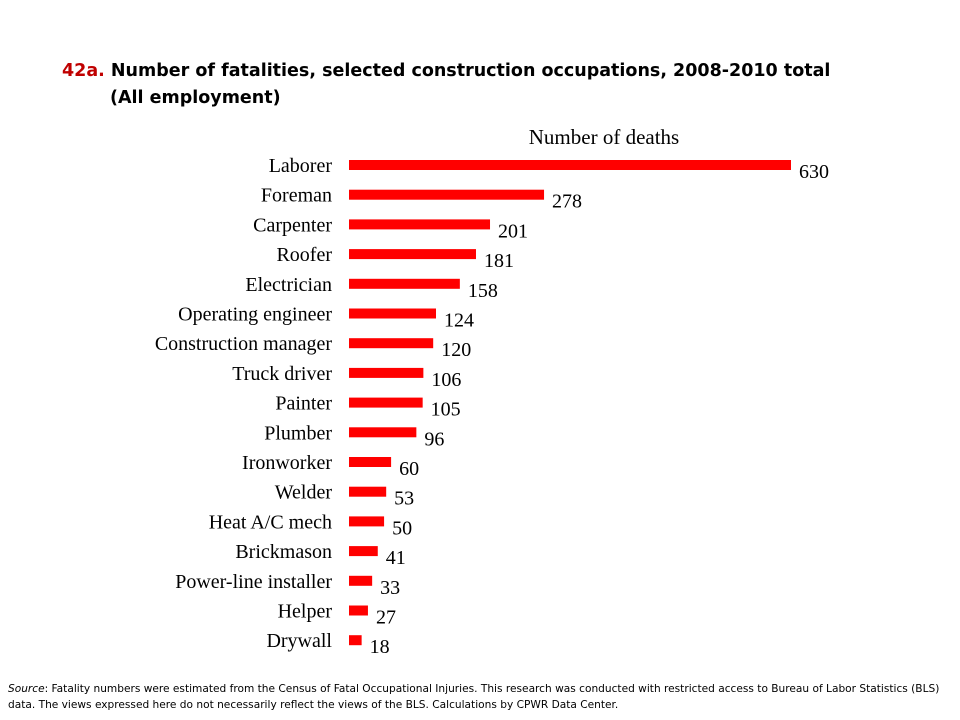  Describe the element at coordinates (83, 71) in the screenshot. I see `figure-number: 42a.` at that location.